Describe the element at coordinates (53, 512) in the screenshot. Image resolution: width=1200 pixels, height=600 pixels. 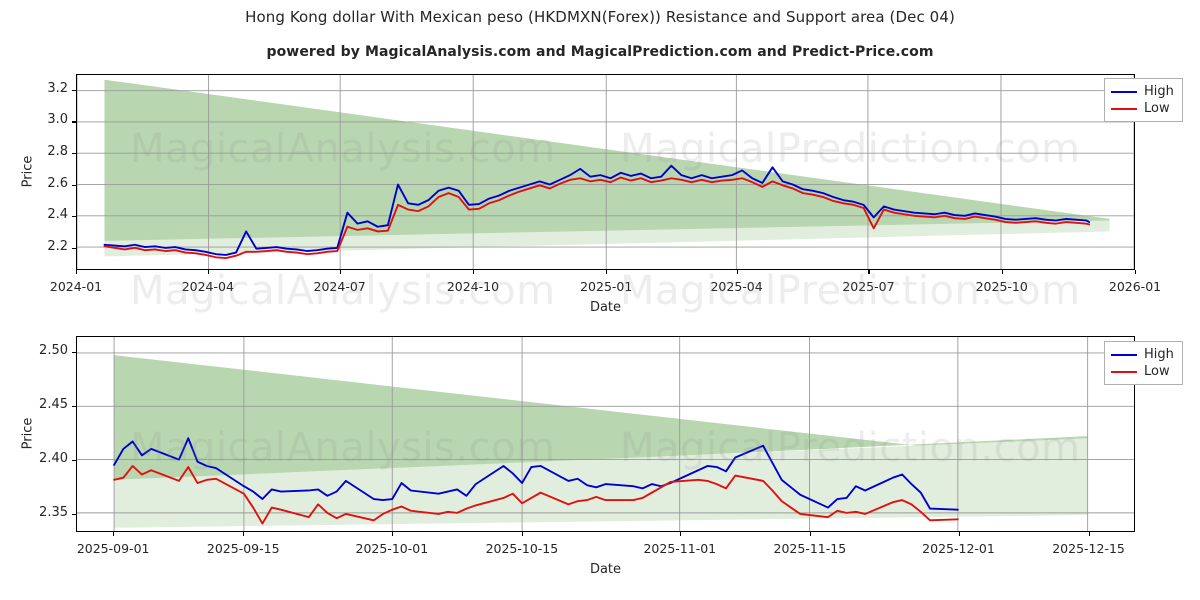
I see `y-tick-label: 2.35` at that location.